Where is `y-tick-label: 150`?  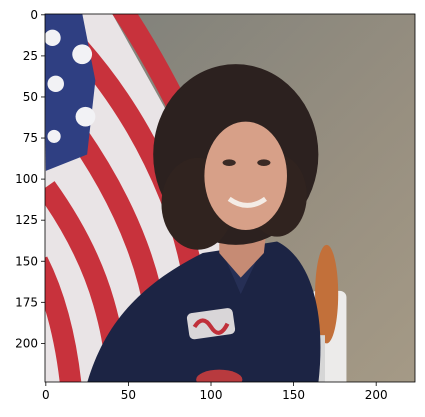 y-tick-label: 150 is located at coordinates (26, 261).